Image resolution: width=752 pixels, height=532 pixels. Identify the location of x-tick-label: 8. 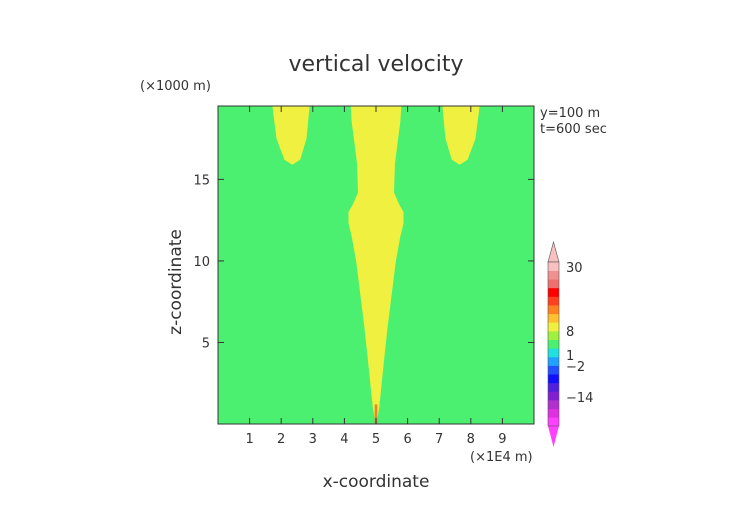
(471, 439).